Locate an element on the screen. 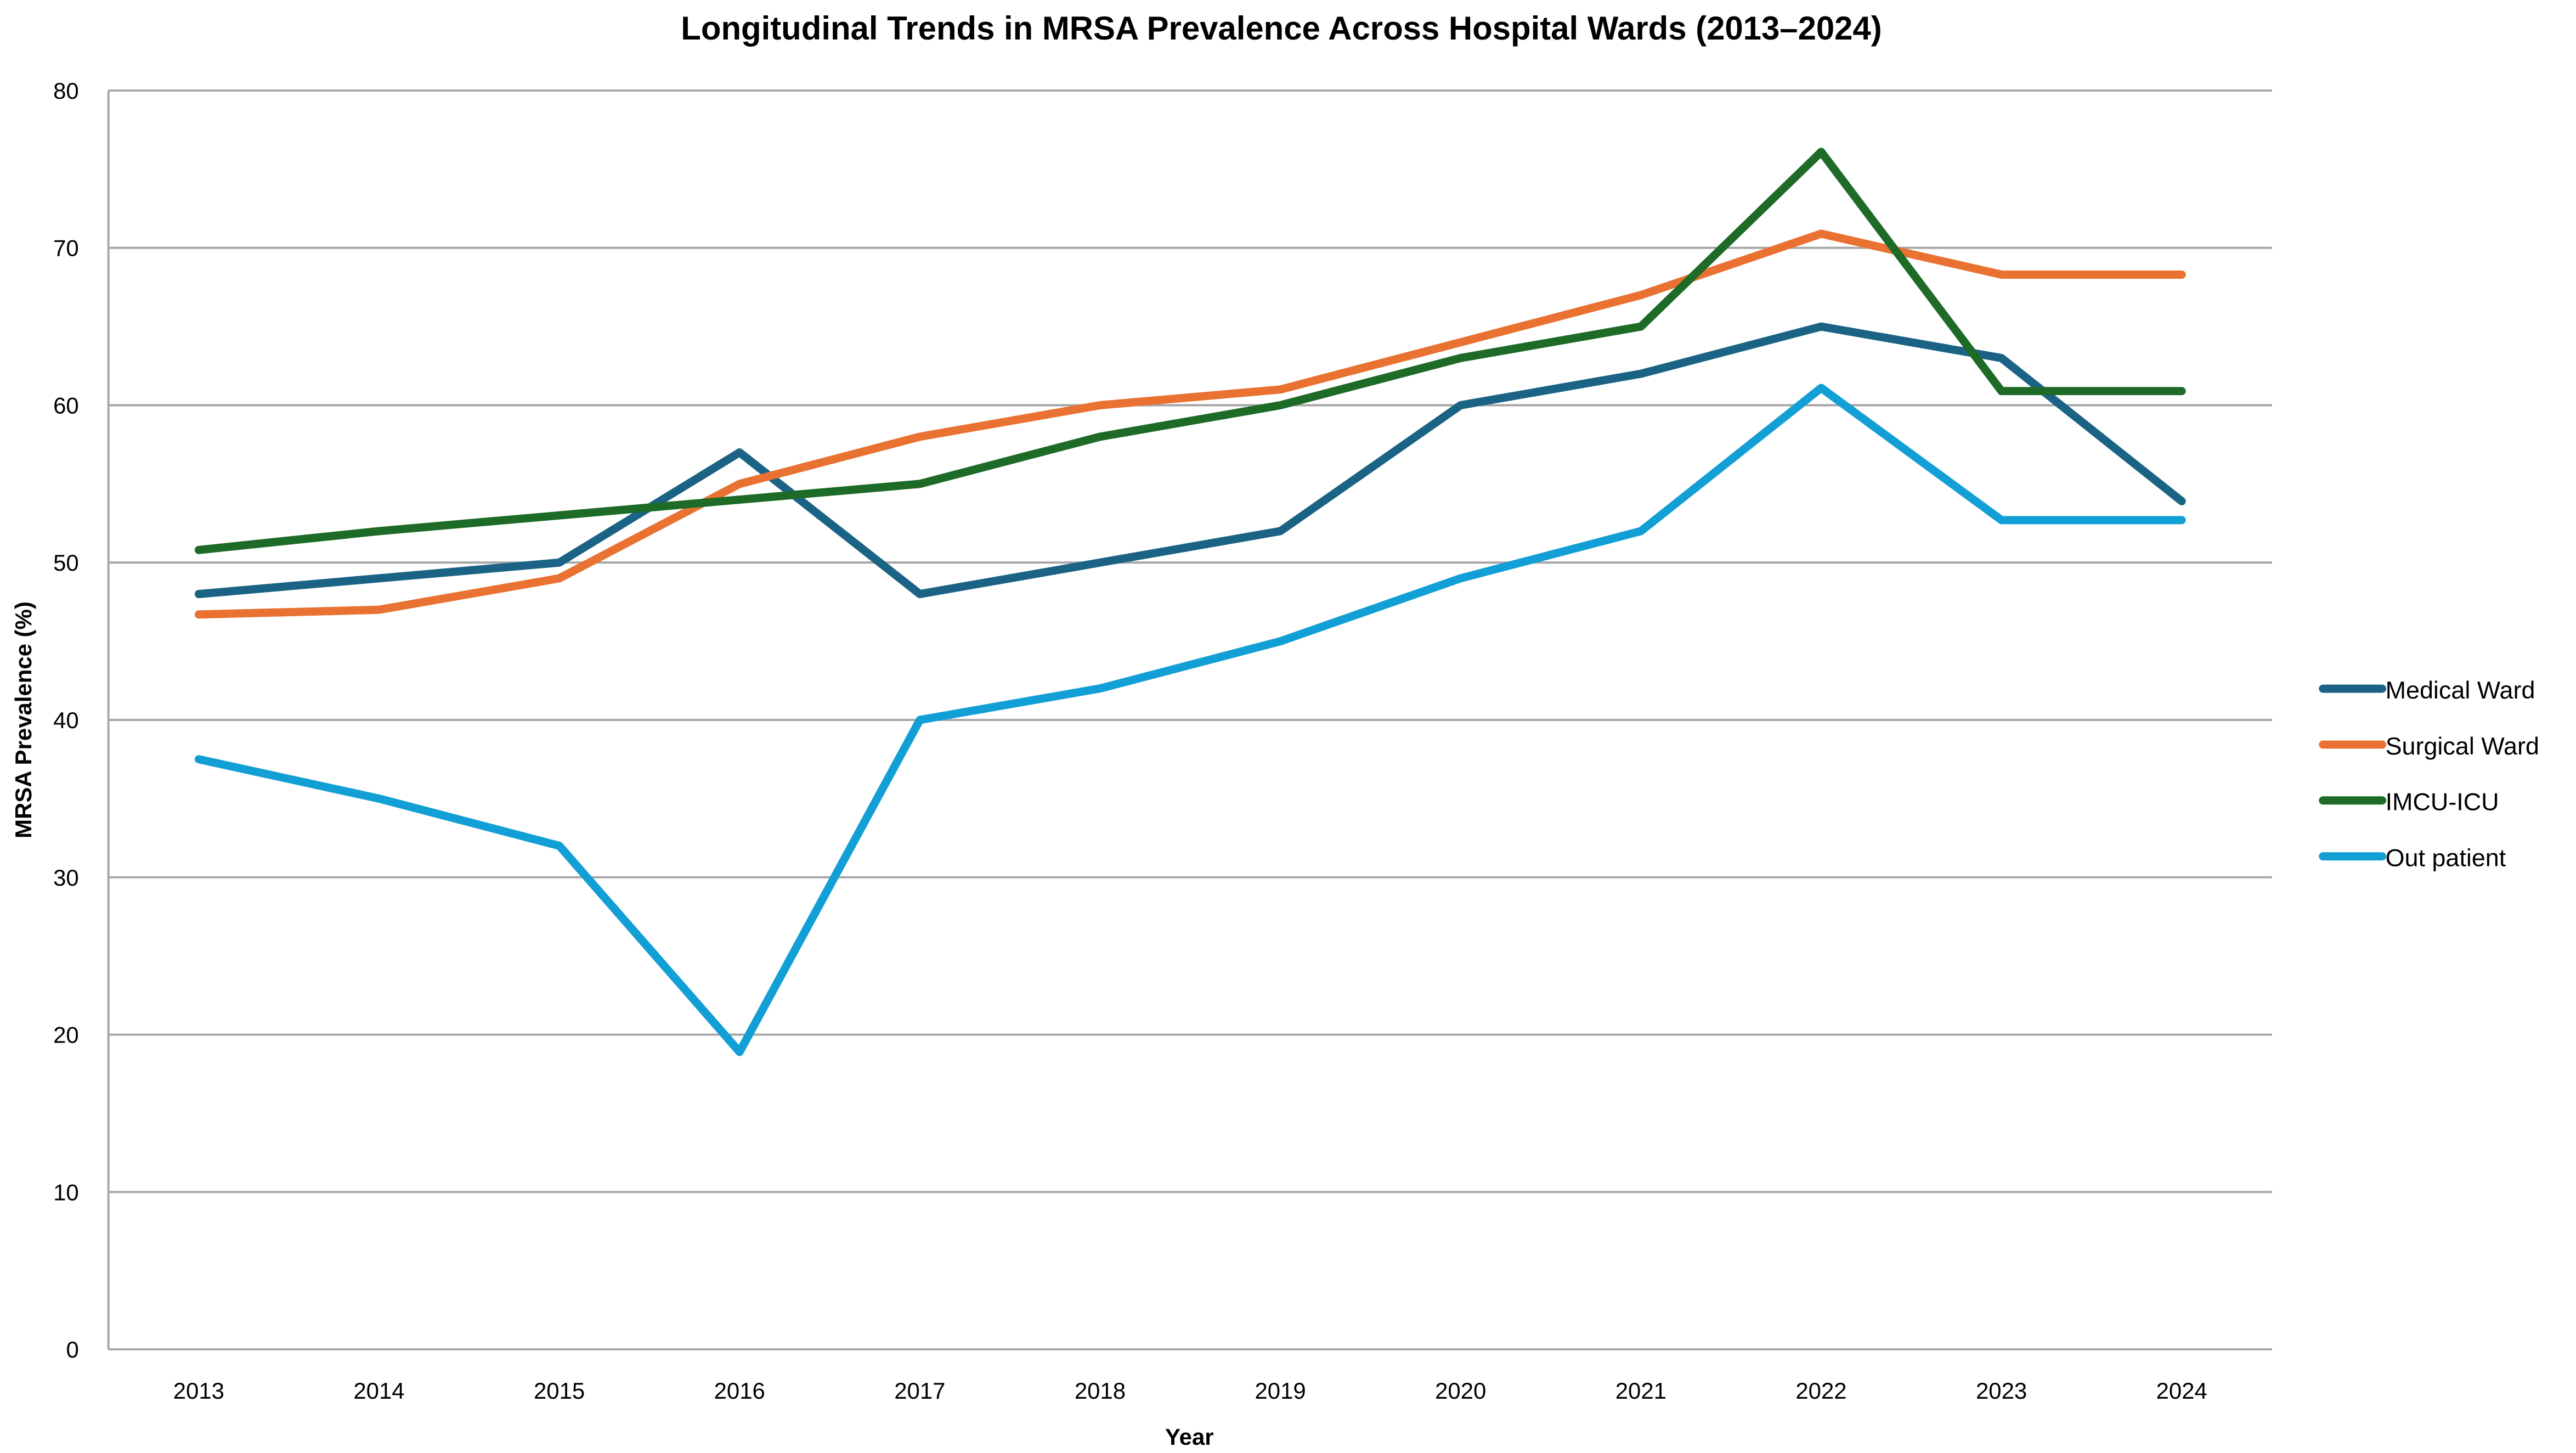  x-tick-label: 2013 is located at coordinates (198, 1391).